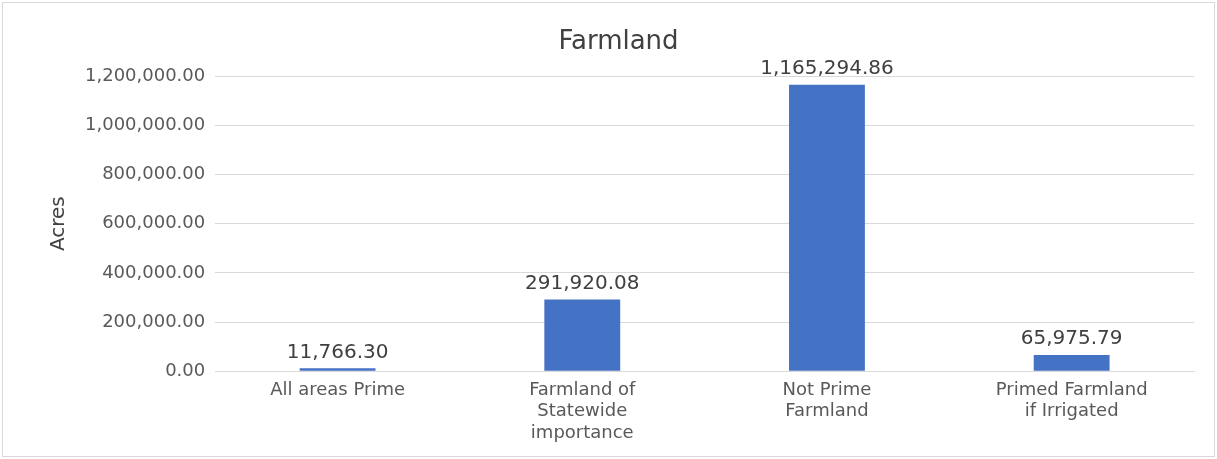 The image size is (1217, 459). I want to click on data-label: 11,766.30, so click(337, 350).